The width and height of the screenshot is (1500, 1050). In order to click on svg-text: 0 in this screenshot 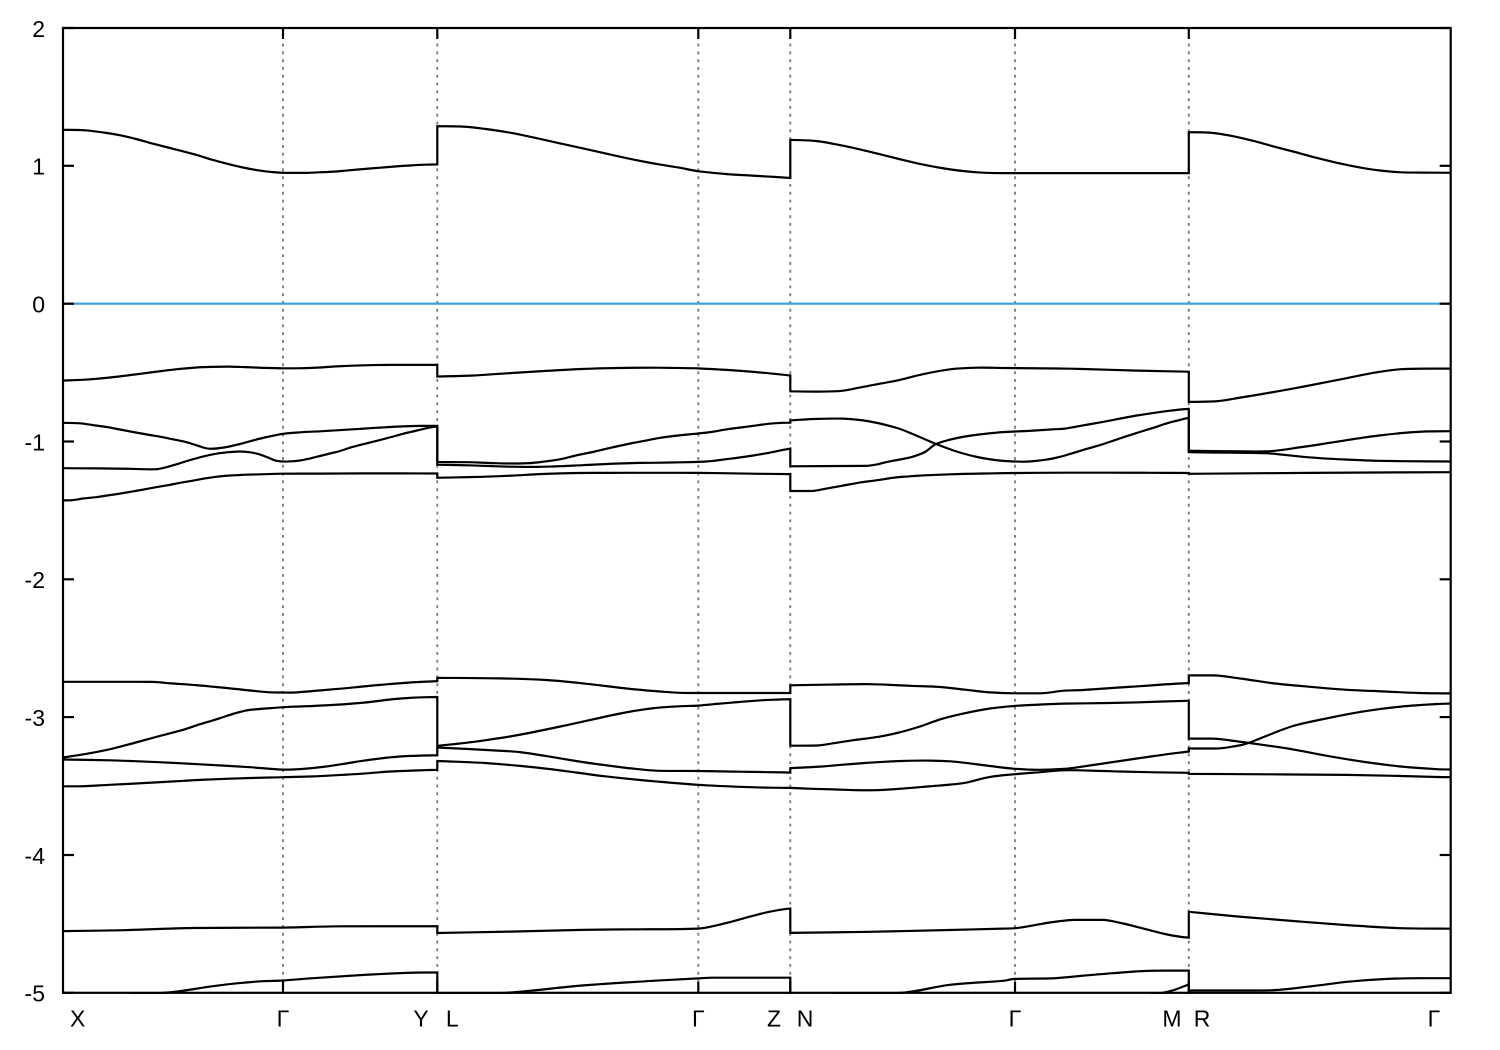, I will do `click(38, 305)`.